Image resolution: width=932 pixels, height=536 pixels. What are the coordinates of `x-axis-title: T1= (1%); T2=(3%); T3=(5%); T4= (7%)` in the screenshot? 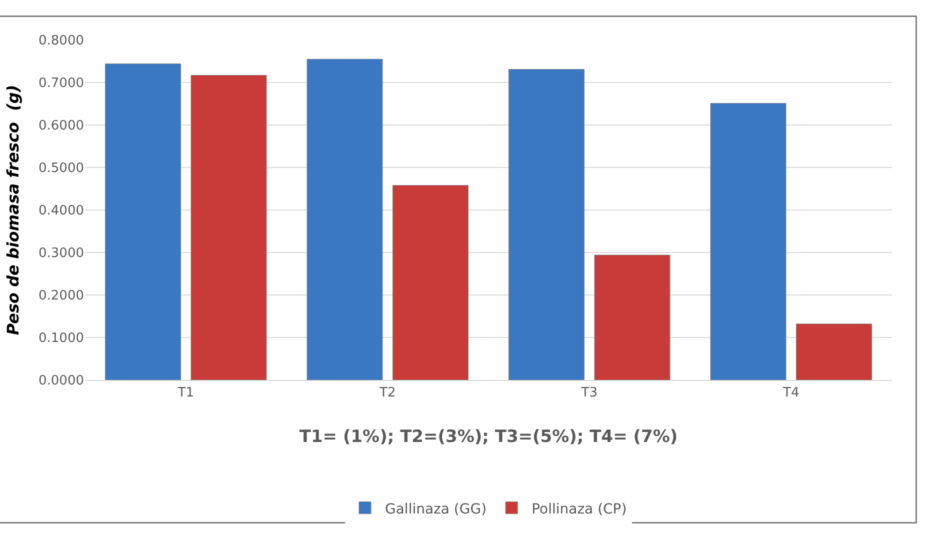 It's located at (488, 437).